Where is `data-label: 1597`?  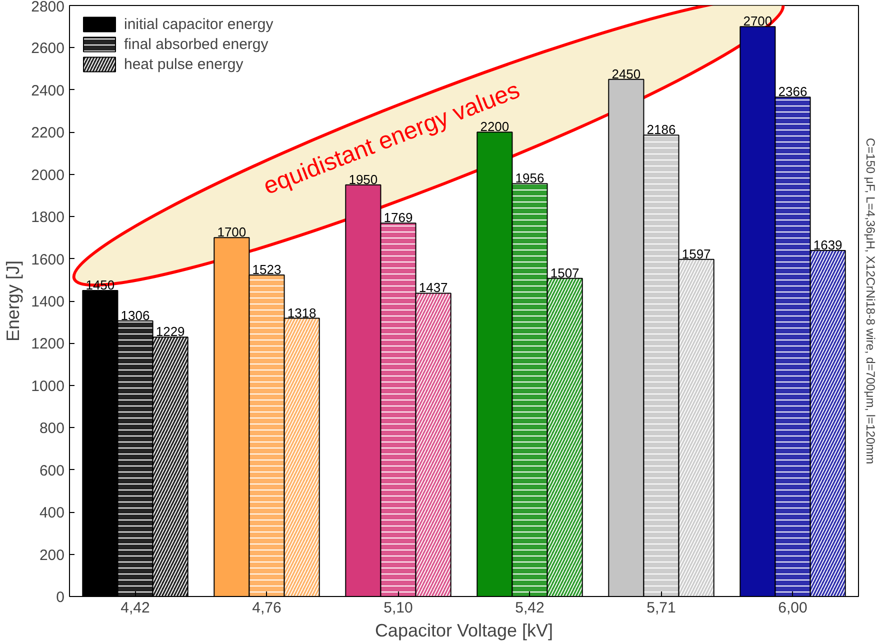
data-label: 1597 is located at coordinates (696, 254).